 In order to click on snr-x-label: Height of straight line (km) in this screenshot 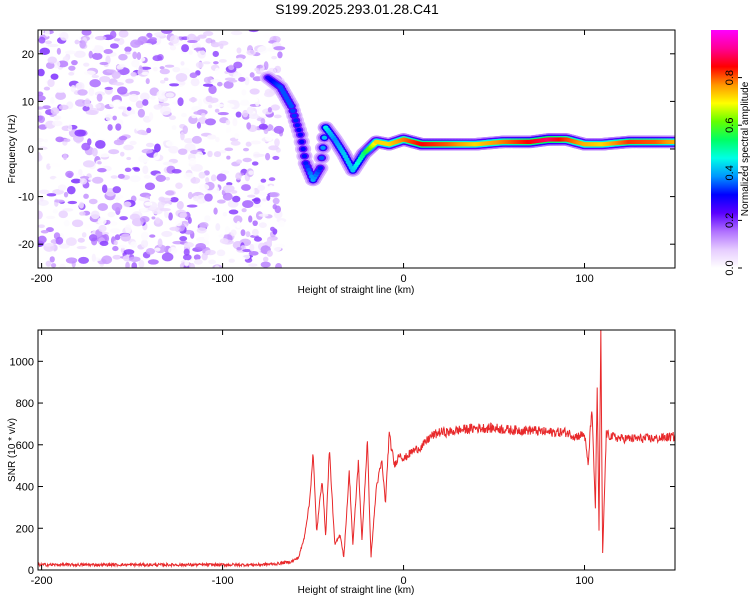, I will do `click(356, 590)`.